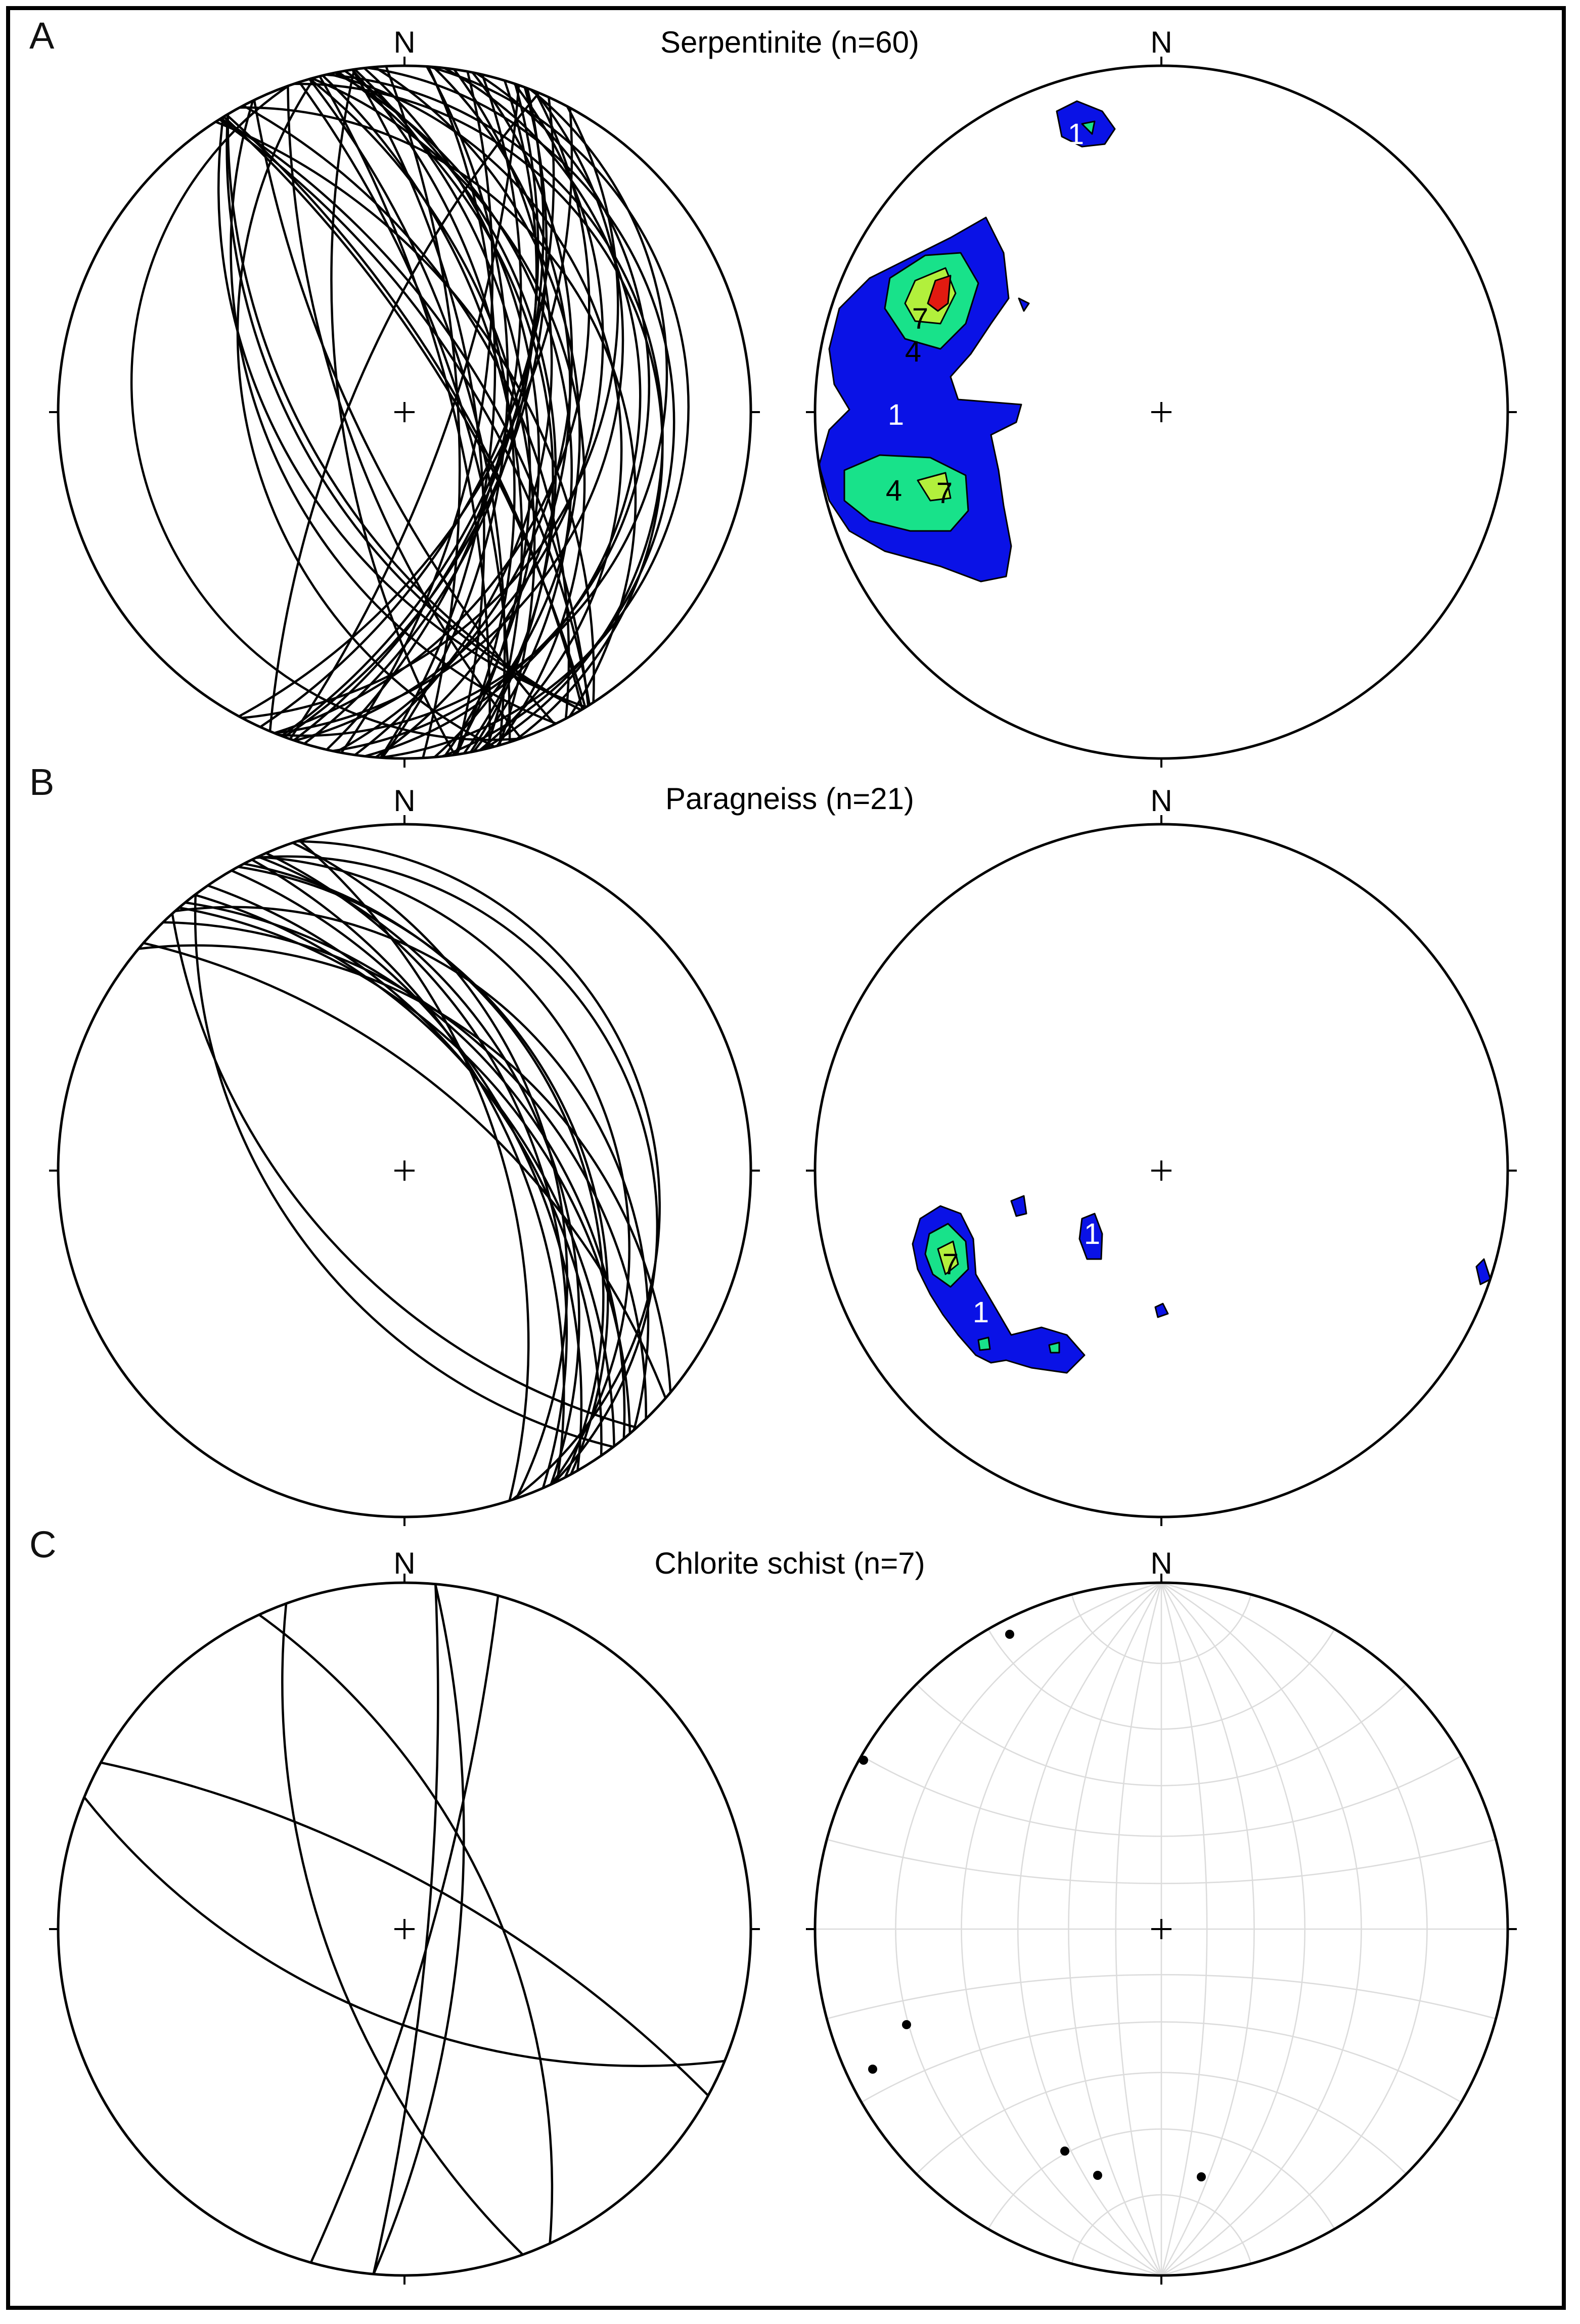 The height and width of the screenshot is (2324, 1580). I want to click on pole-contours-b, so click(1202, 1284).